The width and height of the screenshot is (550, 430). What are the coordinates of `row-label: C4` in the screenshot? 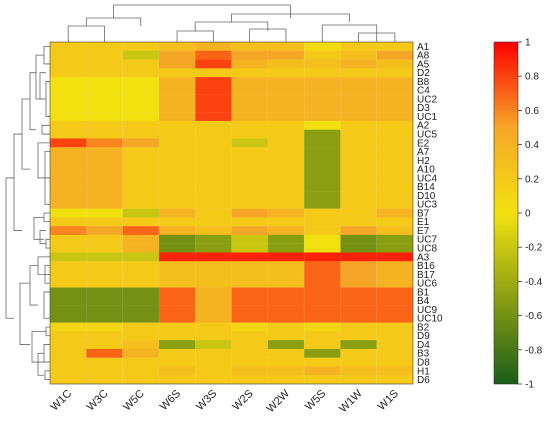 It's located at (423, 91).